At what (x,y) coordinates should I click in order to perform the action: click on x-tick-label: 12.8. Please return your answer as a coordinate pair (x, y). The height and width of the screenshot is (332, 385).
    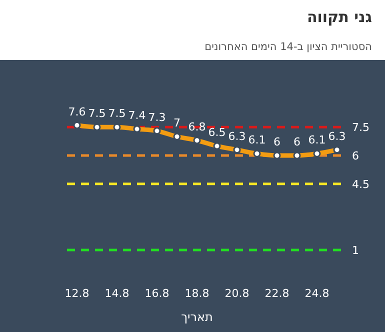
    Looking at the image, I should click on (77, 293).